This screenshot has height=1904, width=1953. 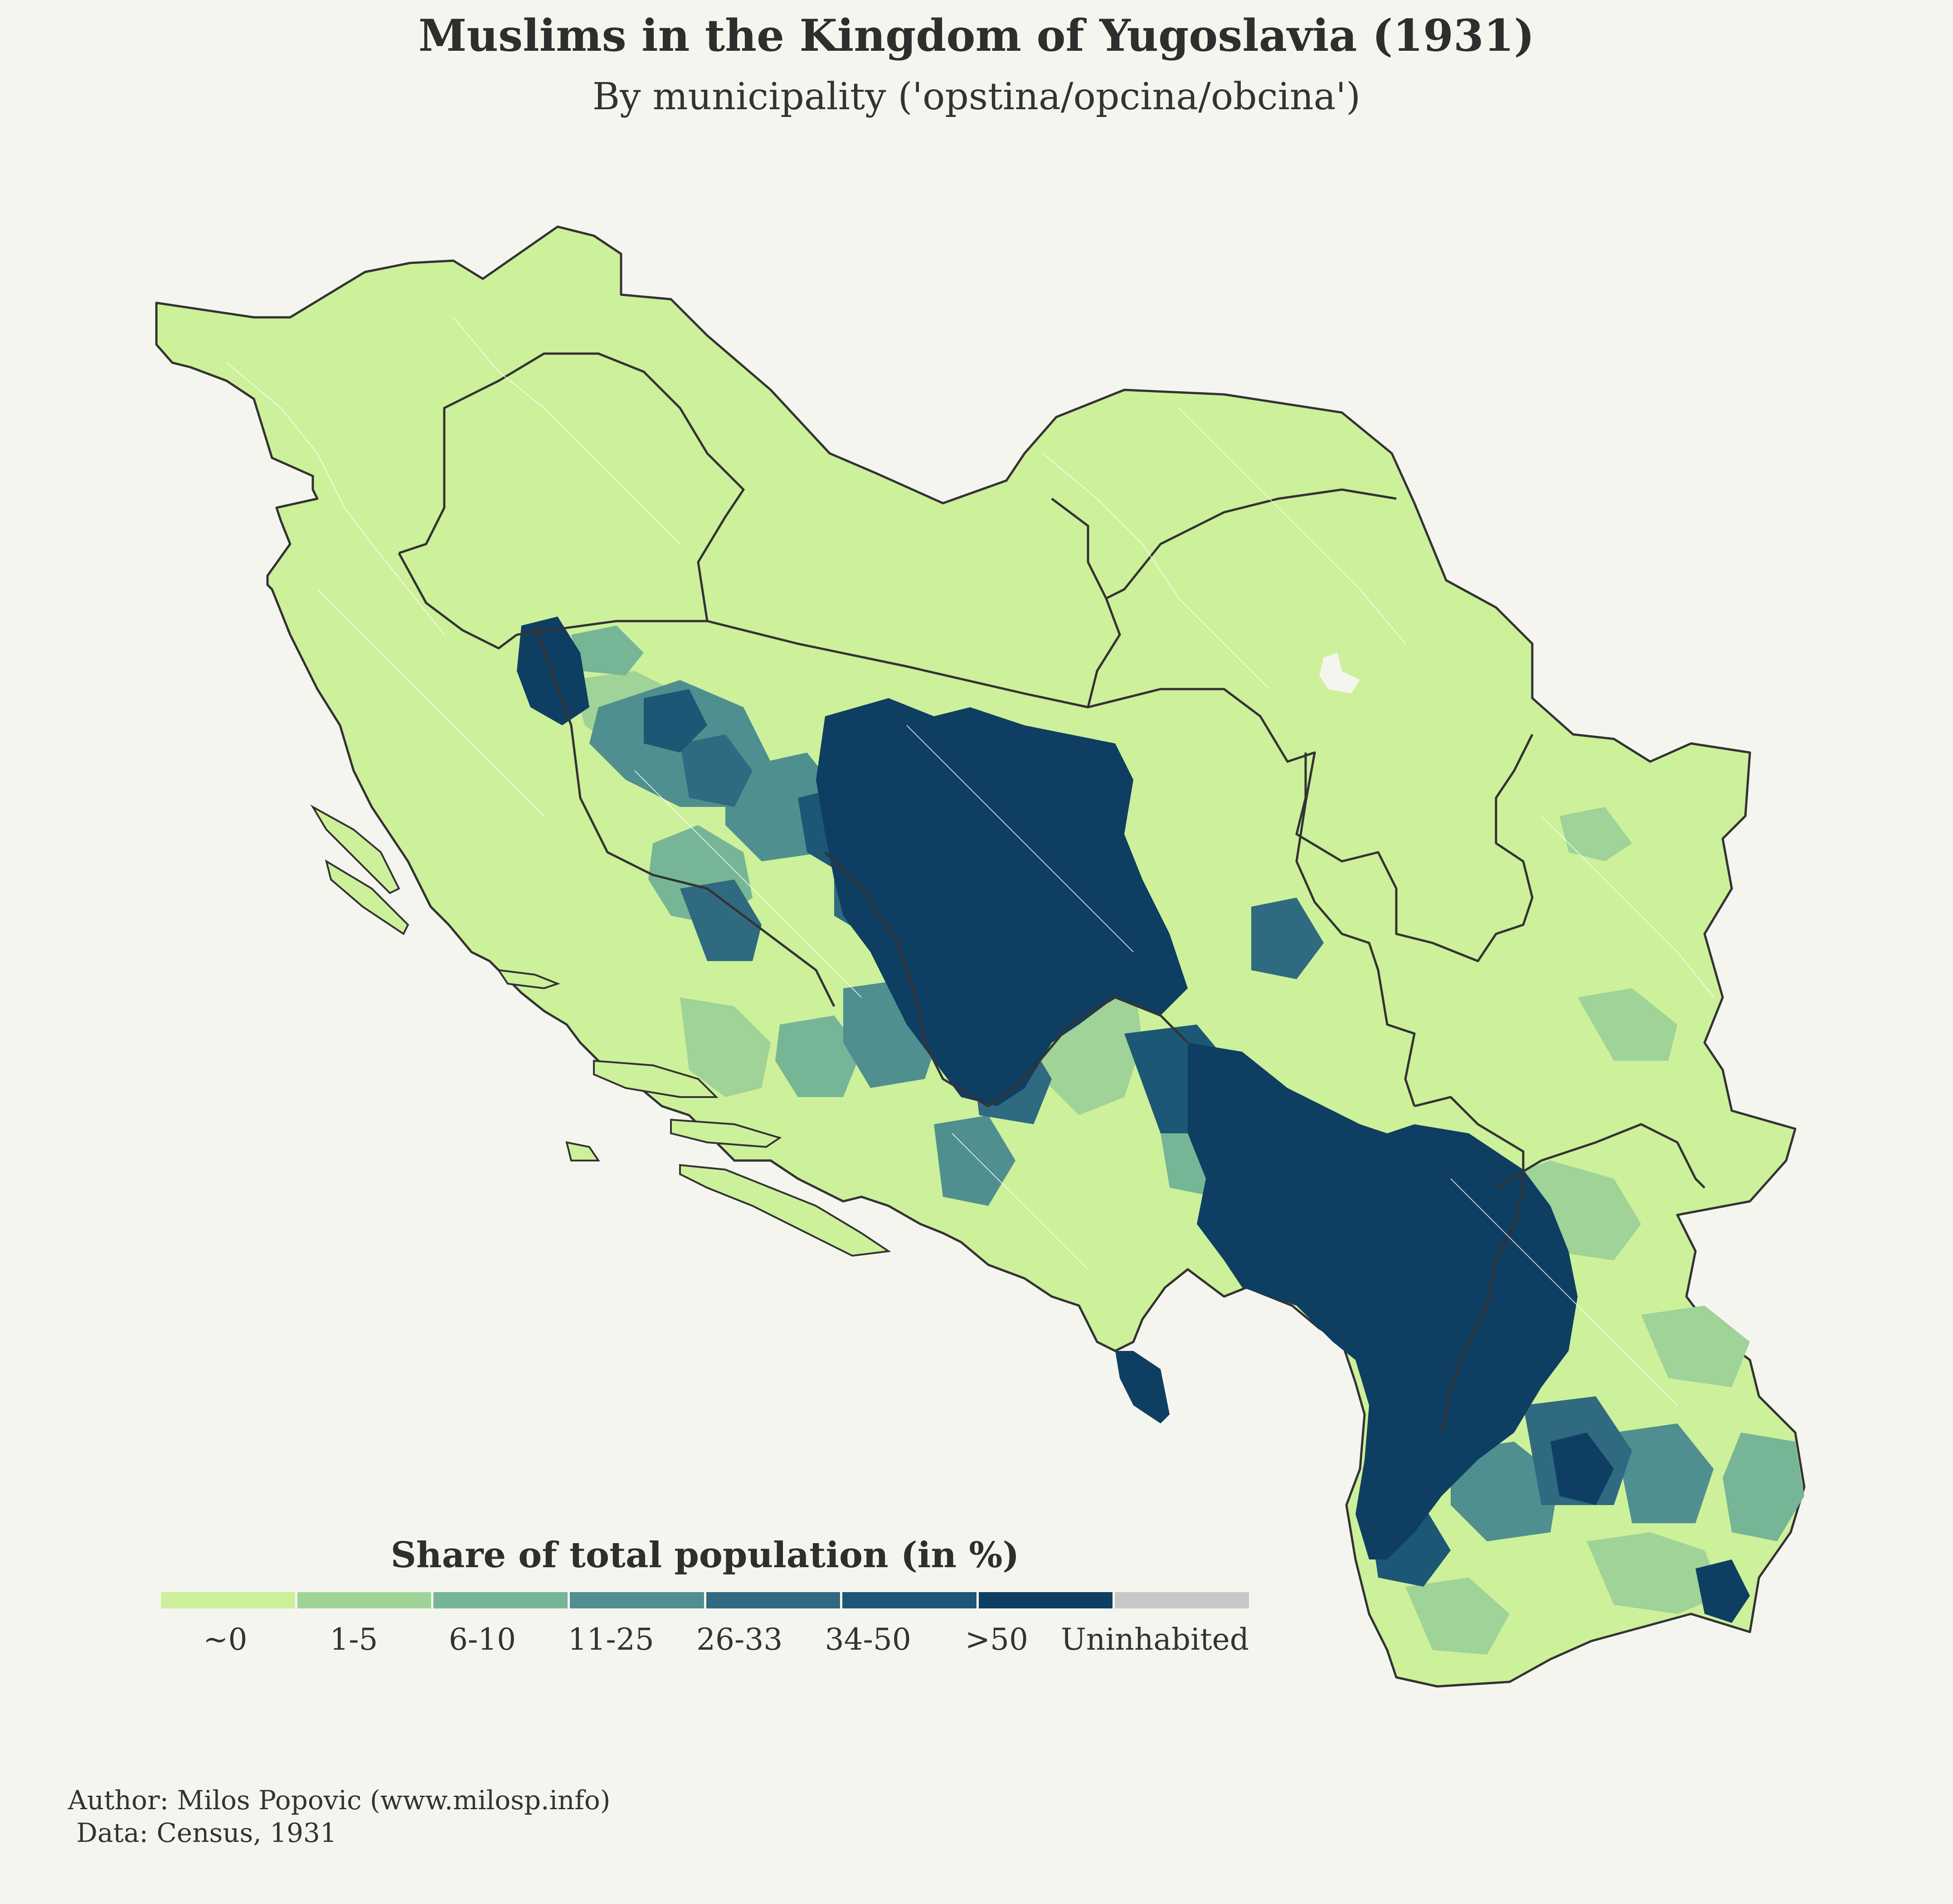 I want to click on author-credit: Author: Milos Popovic (www.milosp.info), so click(x=339, y=1801).